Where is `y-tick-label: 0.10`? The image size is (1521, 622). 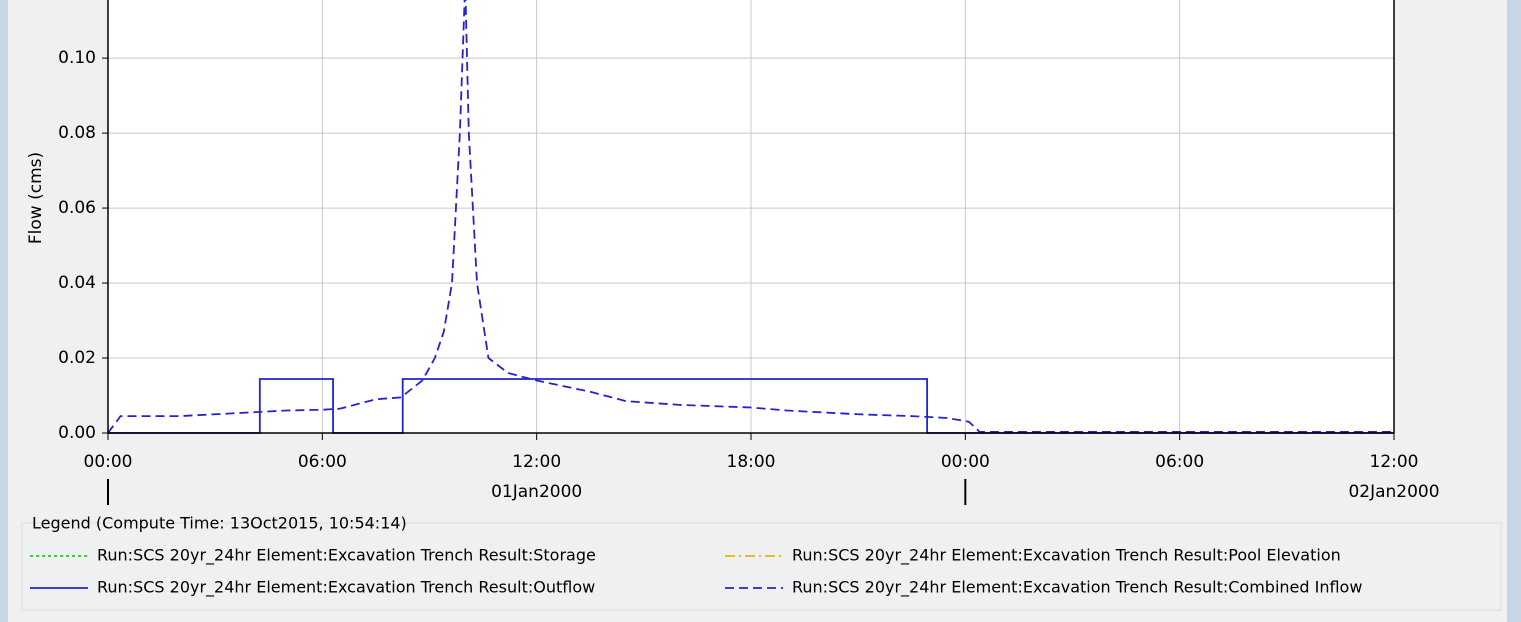
y-tick-label: 0.10 is located at coordinates (77, 58).